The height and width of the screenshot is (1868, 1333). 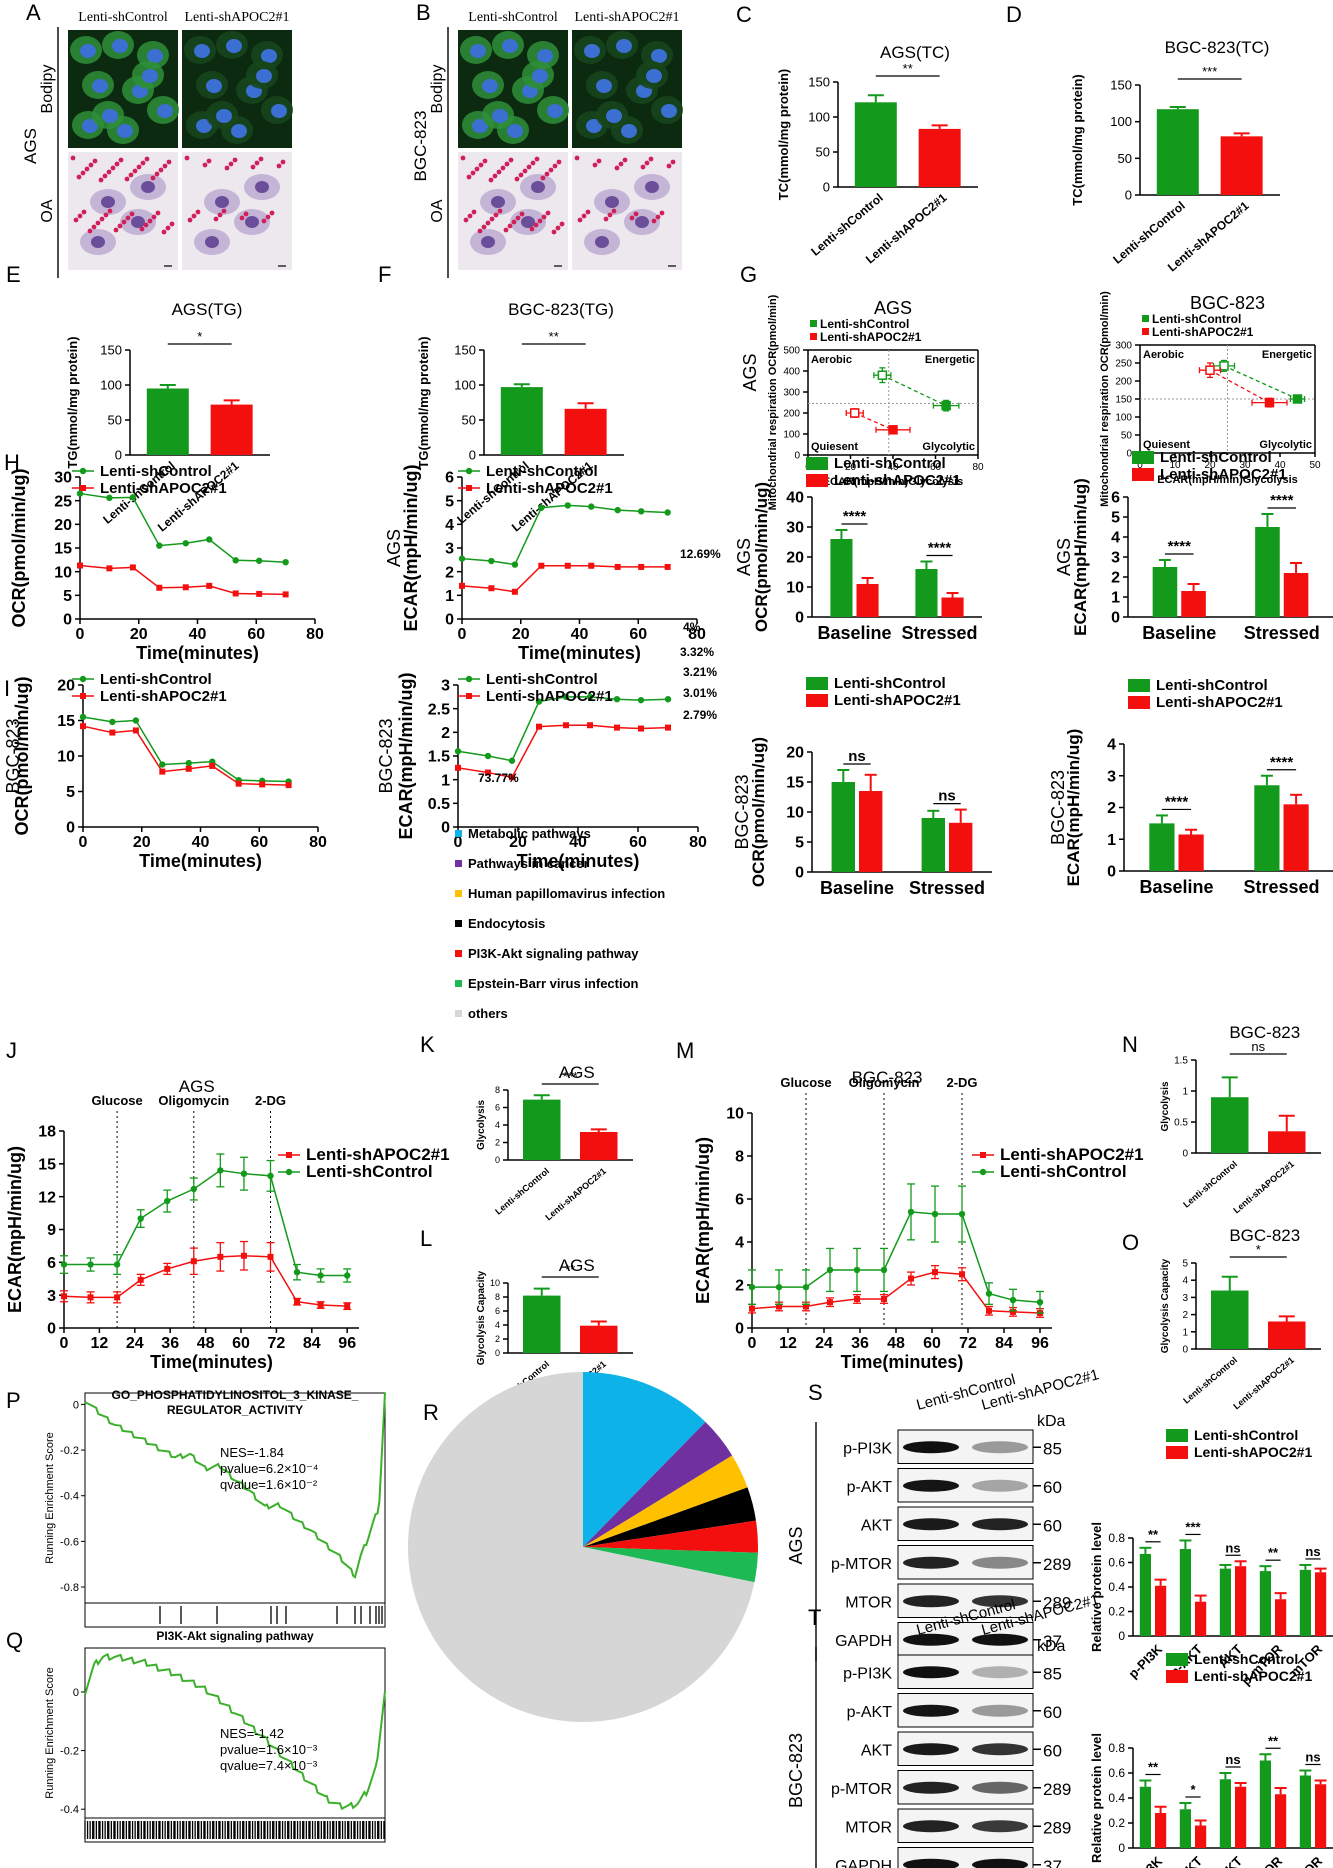 What do you see at coordinates (795, 528) in the screenshot?
I see `y-tick-label: 30` at bounding box center [795, 528].